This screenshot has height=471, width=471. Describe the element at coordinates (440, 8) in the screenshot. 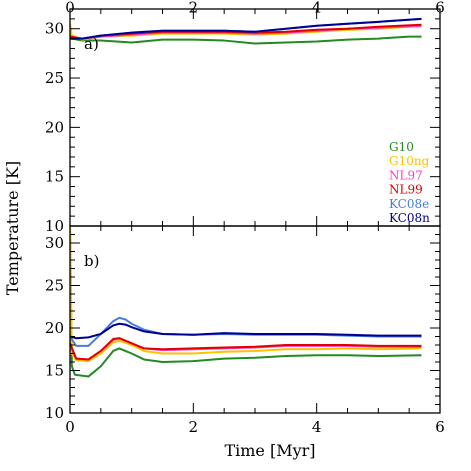

I see `x-top-tick-label: 6` at that location.